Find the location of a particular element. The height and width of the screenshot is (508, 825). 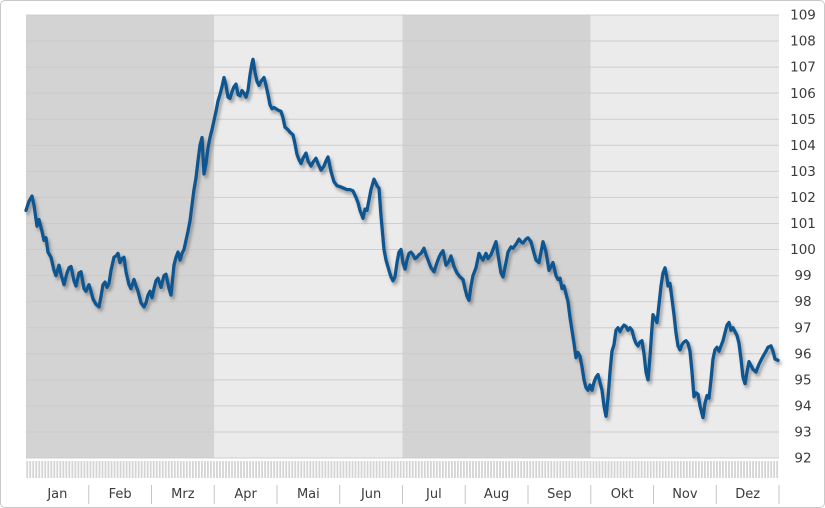

x-axis-label: Apr is located at coordinates (245, 494).